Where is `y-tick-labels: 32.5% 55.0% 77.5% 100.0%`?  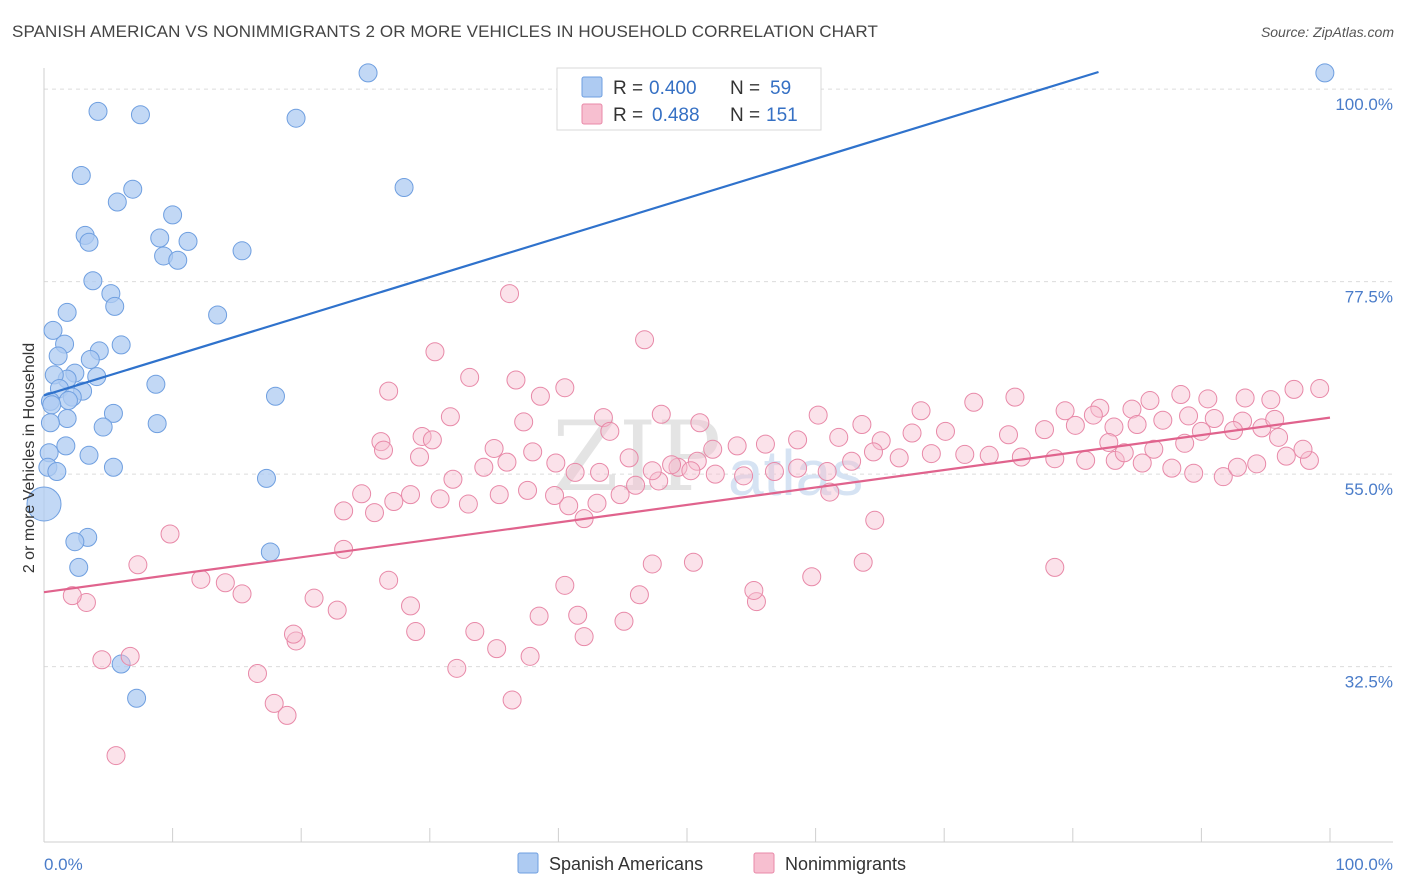
y-tick-labels: 32.5% 55.0% 77.5% 100.0% is located at coordinates (1364, 393).